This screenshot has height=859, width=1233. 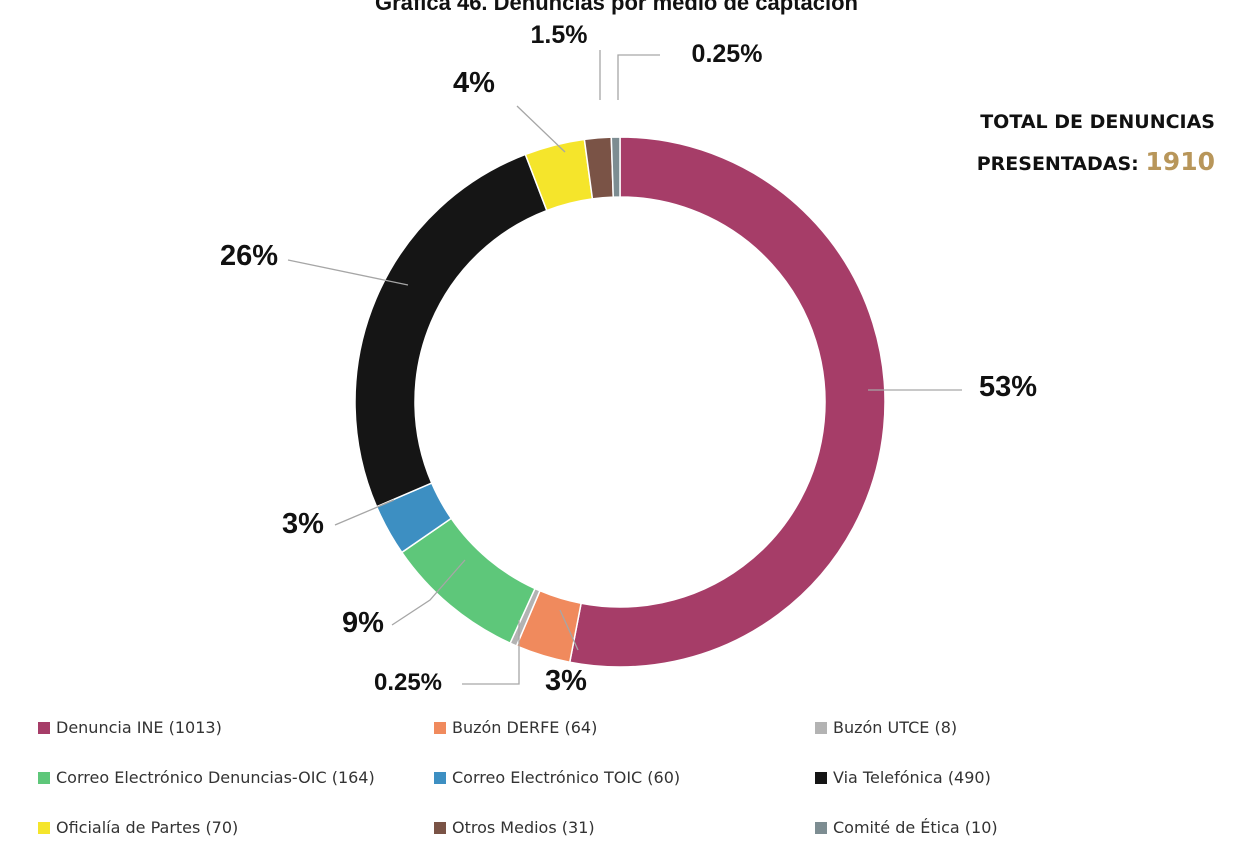 What do you see at coordinates (1057, 164) in the screenshot?
I see `total-label-text: PRESENTADAS:` at bounding box center [1057, 164].